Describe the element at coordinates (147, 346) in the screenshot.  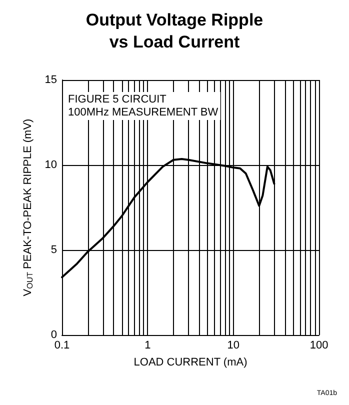
I see `x-tick-label: 1` at that location.